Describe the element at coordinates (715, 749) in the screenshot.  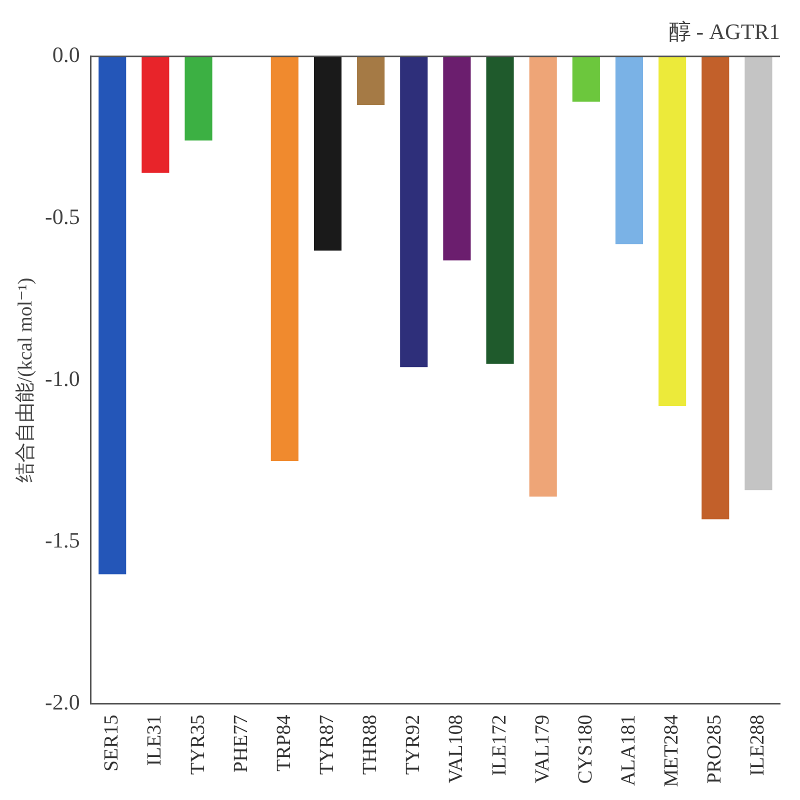
I see `x-tick-label: PRO285` at that location.